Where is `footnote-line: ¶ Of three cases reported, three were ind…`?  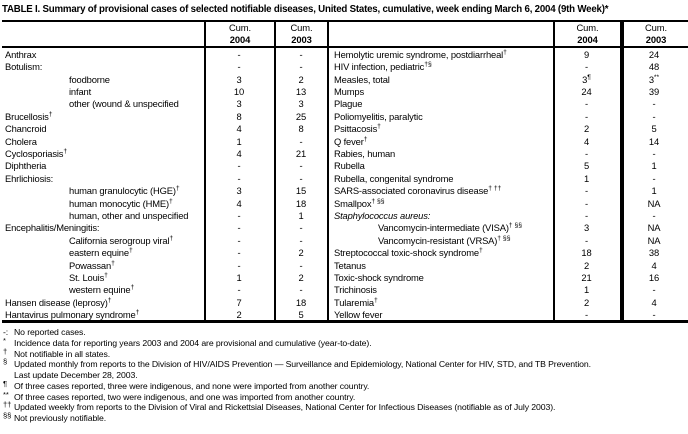
footnote-line: ¶ Of three cases reported, three were ind… is located at coordinates (344, 385).